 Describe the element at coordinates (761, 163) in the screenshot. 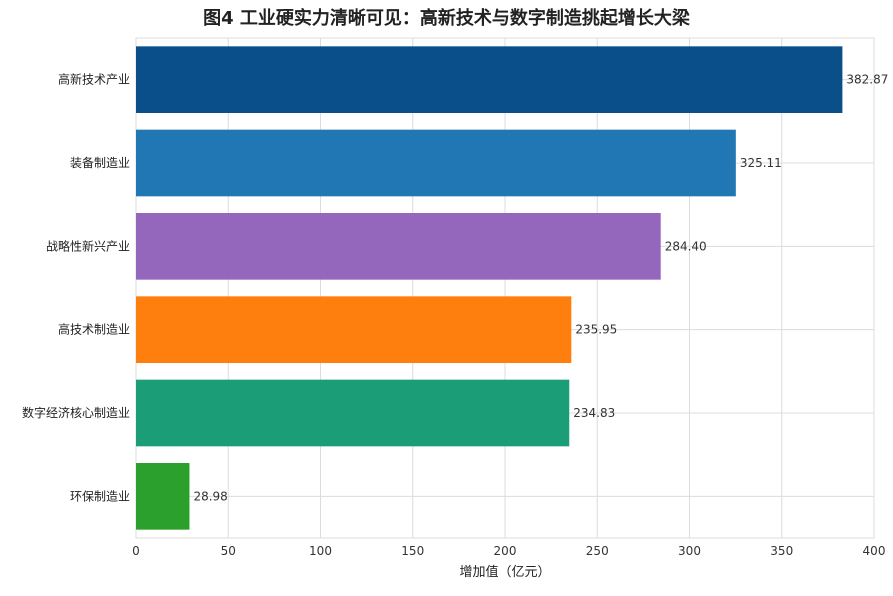

I see `data-label: 325.11` at that location.